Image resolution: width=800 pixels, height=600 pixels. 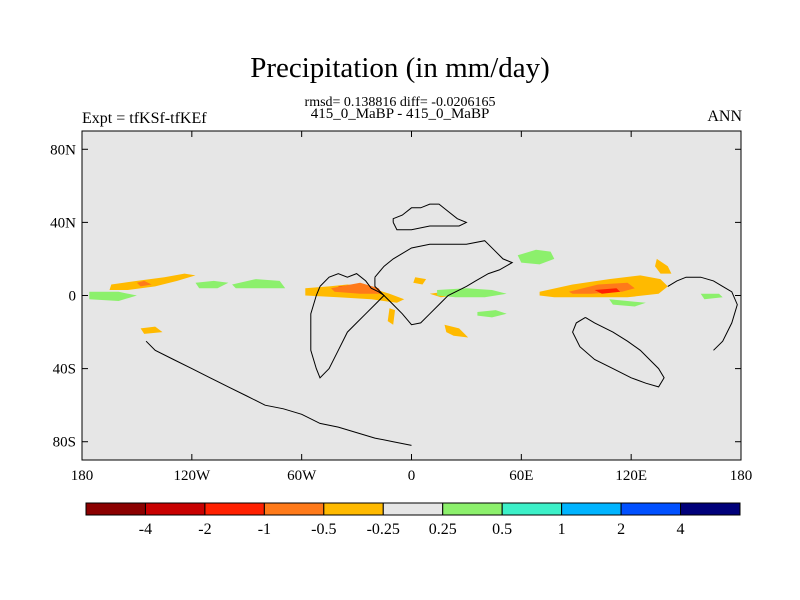 What do you see at coordinates (63, 150) in the screenshot?
I see `y-tick-label: 80N` at bounding box center [63, 150].